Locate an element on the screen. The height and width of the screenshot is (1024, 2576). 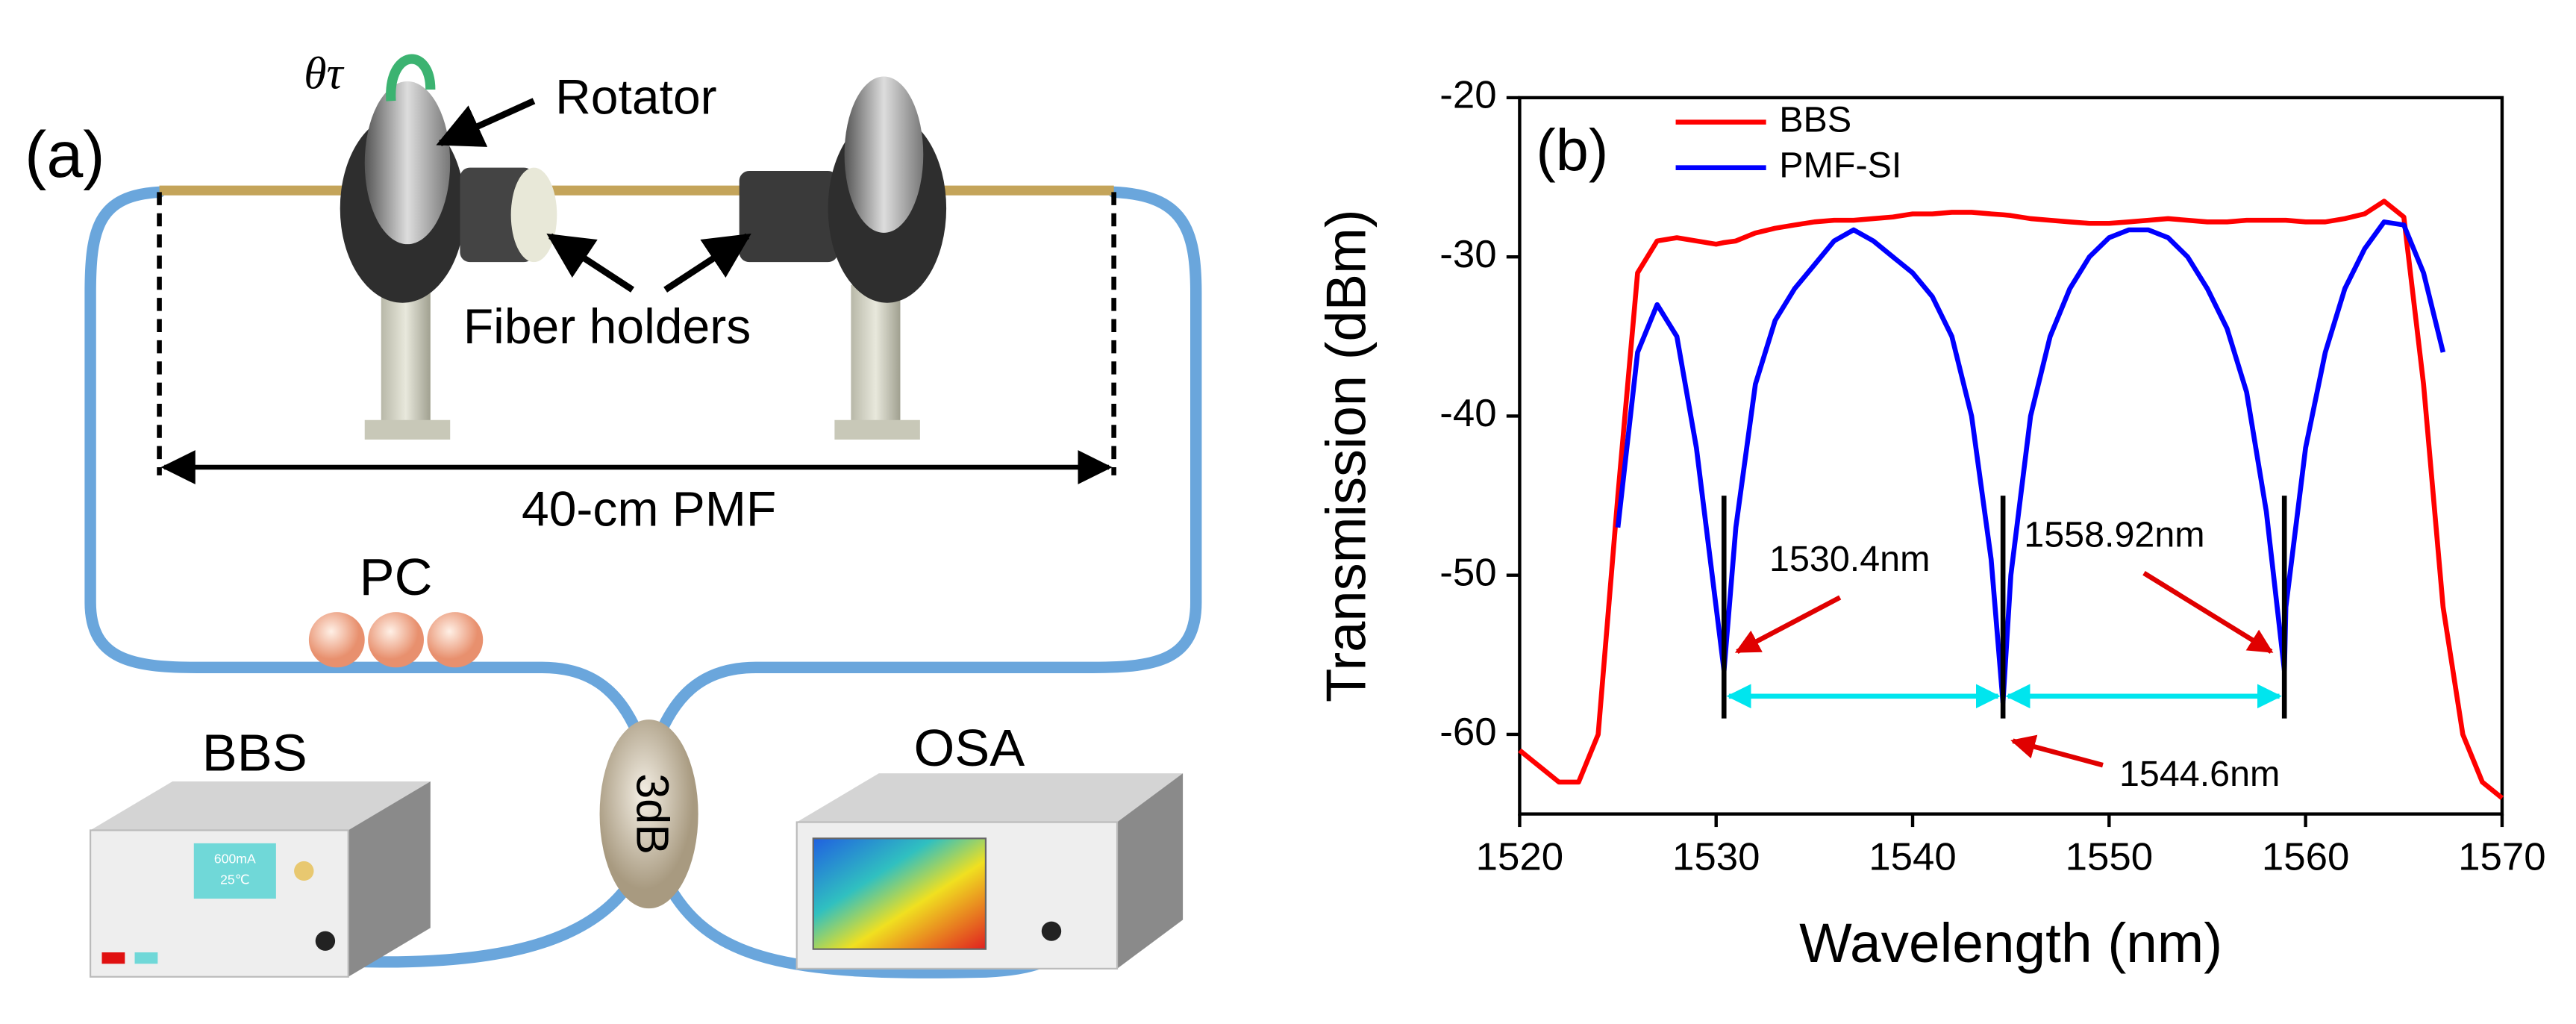
rotator-label: Rotator is located at coordinates (636, 97).